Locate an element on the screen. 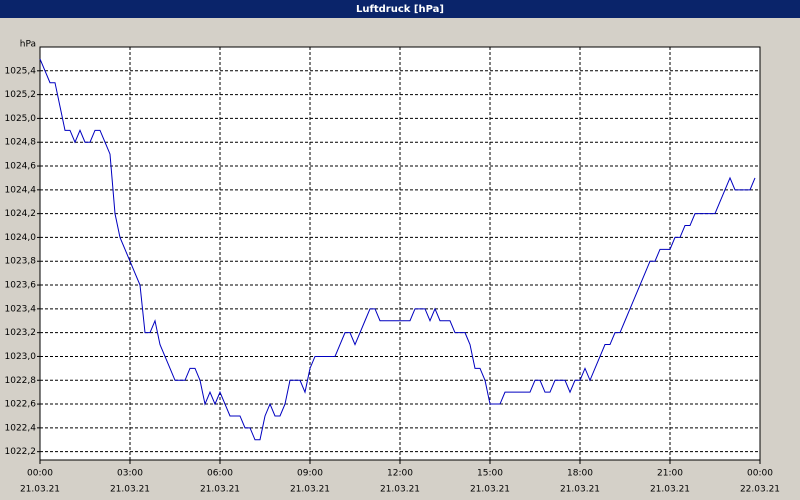 The width and height of the screenshot is (800, 500). y-tick-label: 1024,2 is located at coordinates (21, 214).